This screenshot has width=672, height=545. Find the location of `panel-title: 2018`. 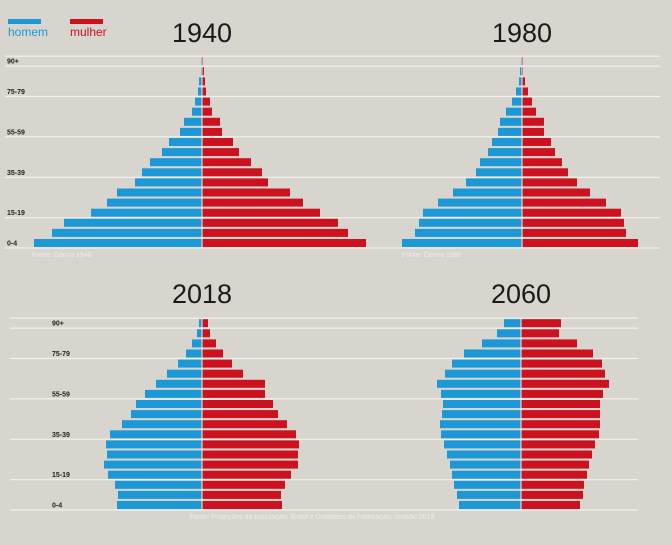

panel-title: 2018 is located at coordinates (202, 294).